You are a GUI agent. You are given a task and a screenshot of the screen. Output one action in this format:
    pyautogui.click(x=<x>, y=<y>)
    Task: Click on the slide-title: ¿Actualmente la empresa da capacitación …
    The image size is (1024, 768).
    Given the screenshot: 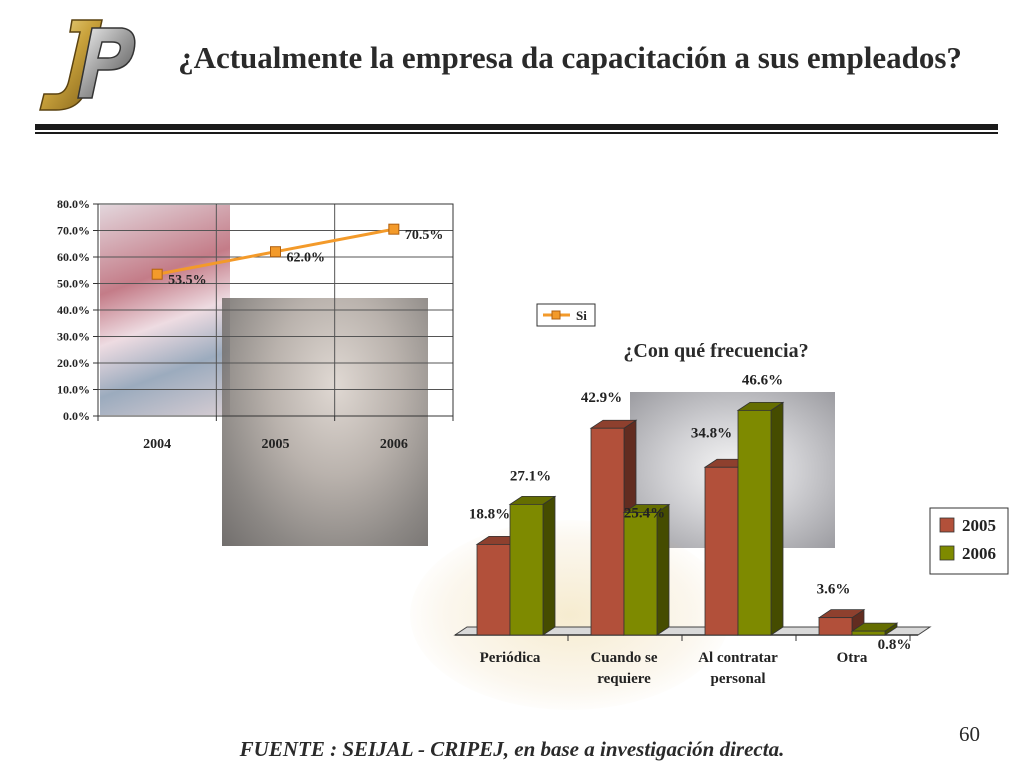 What is the action you would take?
    pyautogui.click(x=570, y=57)
    